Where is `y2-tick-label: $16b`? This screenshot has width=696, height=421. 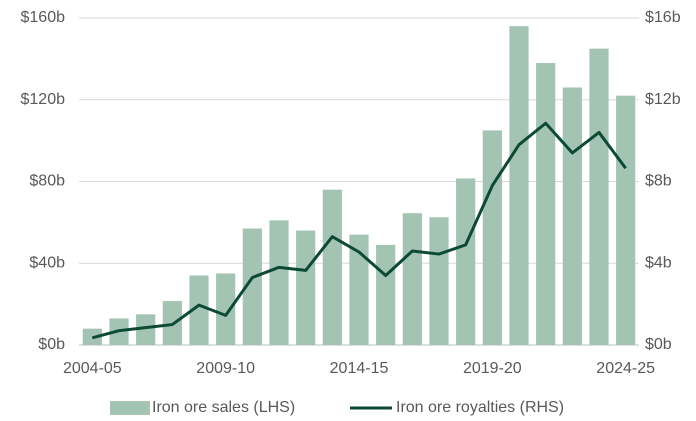 y2-tick-label: $16b is located at coordinates (663, 17).